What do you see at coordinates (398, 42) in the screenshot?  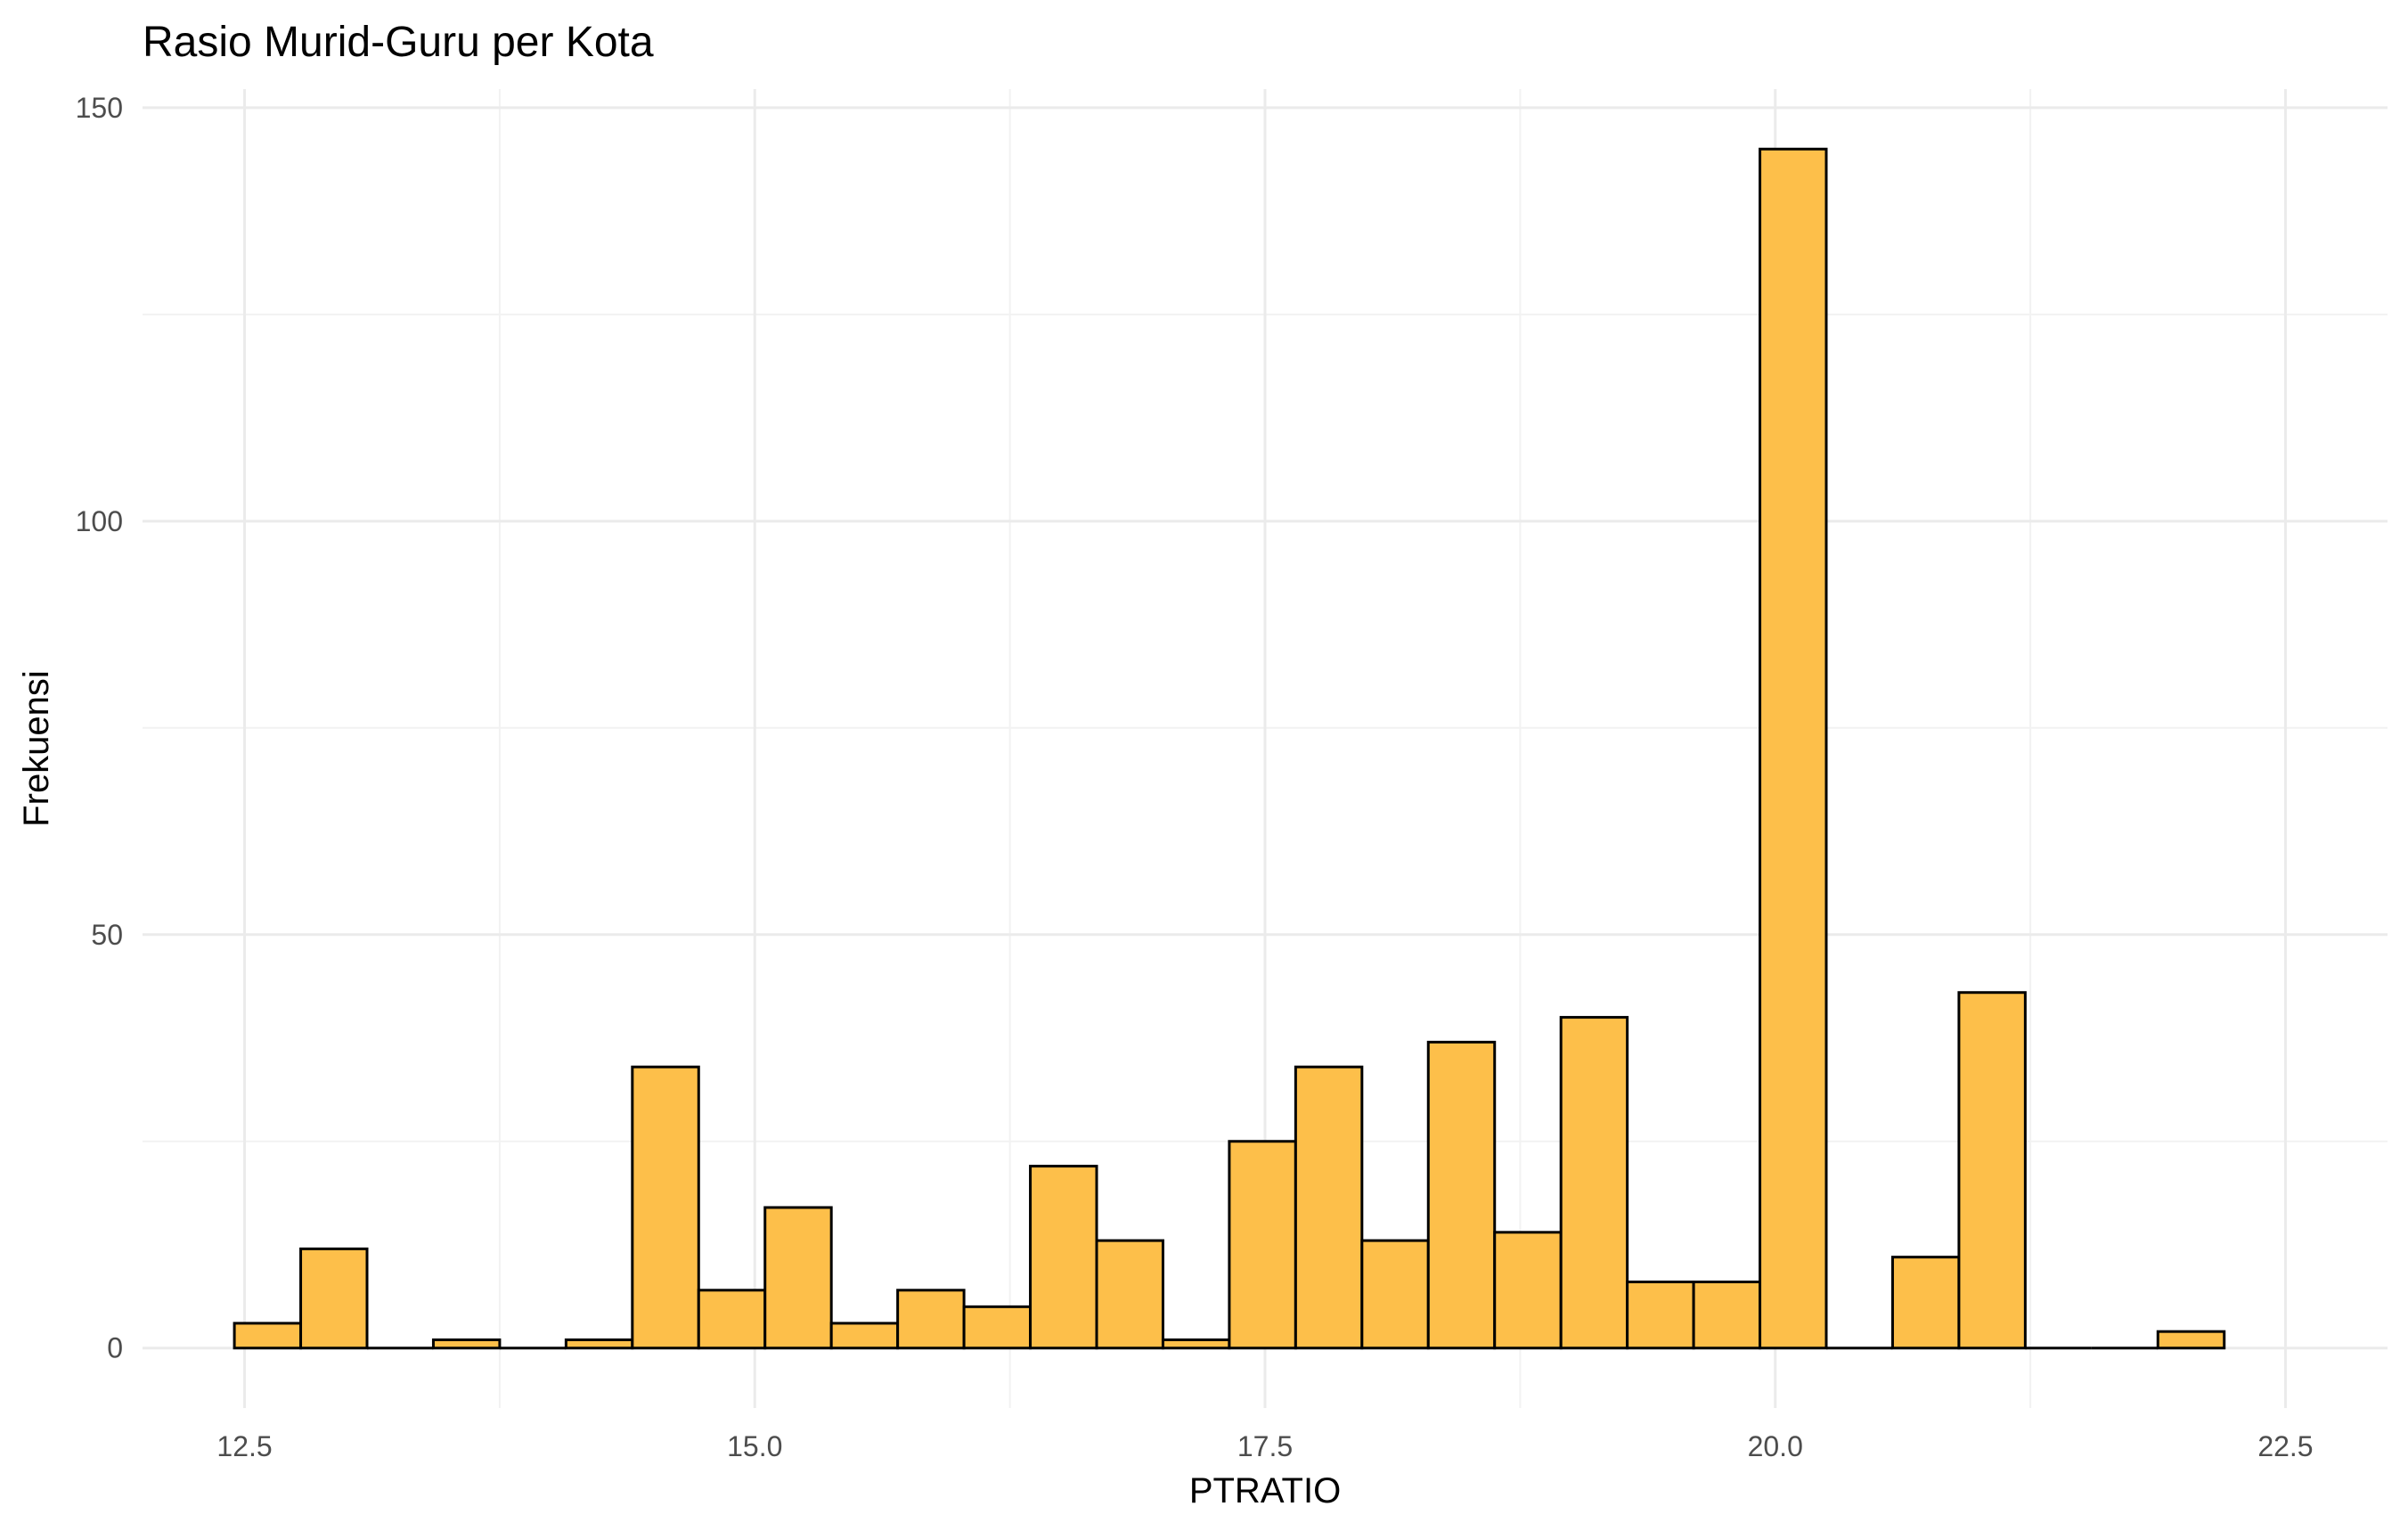 I see `chart-title: Rasio Murid-Guru per Kota` at bounding box center [398, 42].